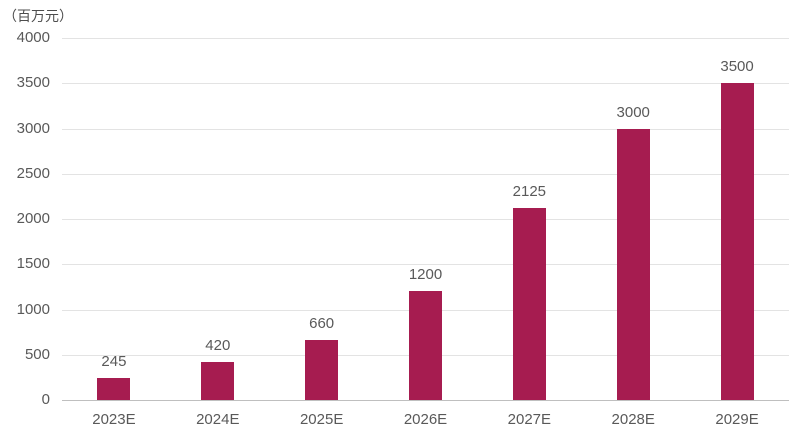  What do you see at coordinates (33, 37) in the screenshot?
I see `y-axis-tick-label: 4000` at bounding box center [33, 37].